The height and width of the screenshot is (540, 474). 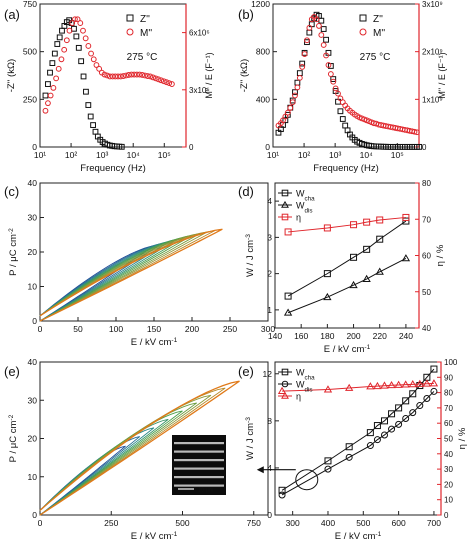 What do you see at coordinates (14, 438) in the screenshot?
I see `y-axis-label: P / μC cm-2` at bounding box center [14, 438].